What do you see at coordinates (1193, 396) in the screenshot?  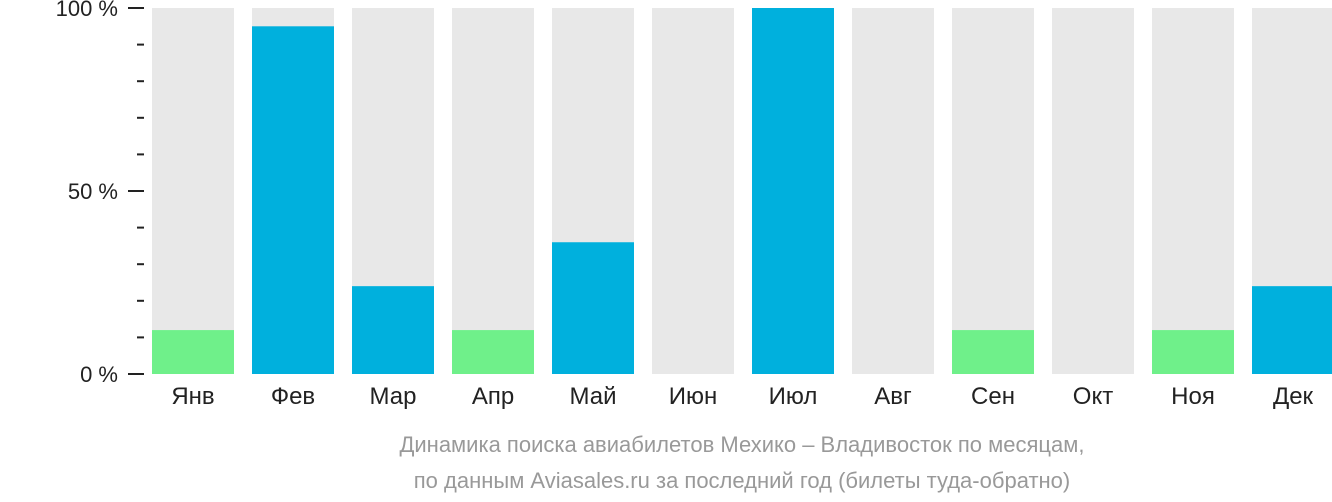 I see `x-tick-label: Ноя` at bounding box center [1193, 396].